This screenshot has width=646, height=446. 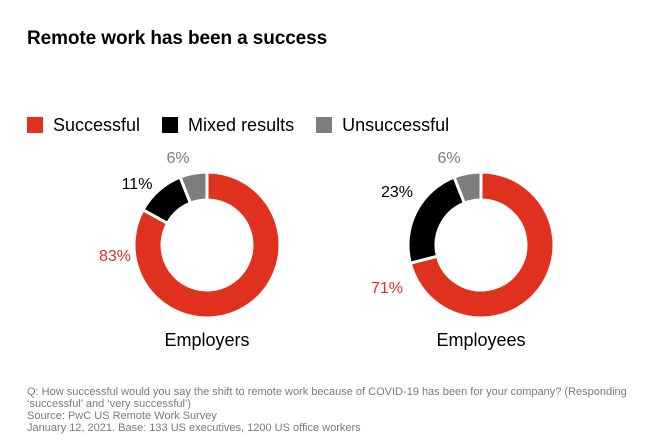 What do you see at coordinates (448, 158) in the screenshot?
I see `data-label-employees-unsuccessful: 6%` at bounding box center [448, 158].